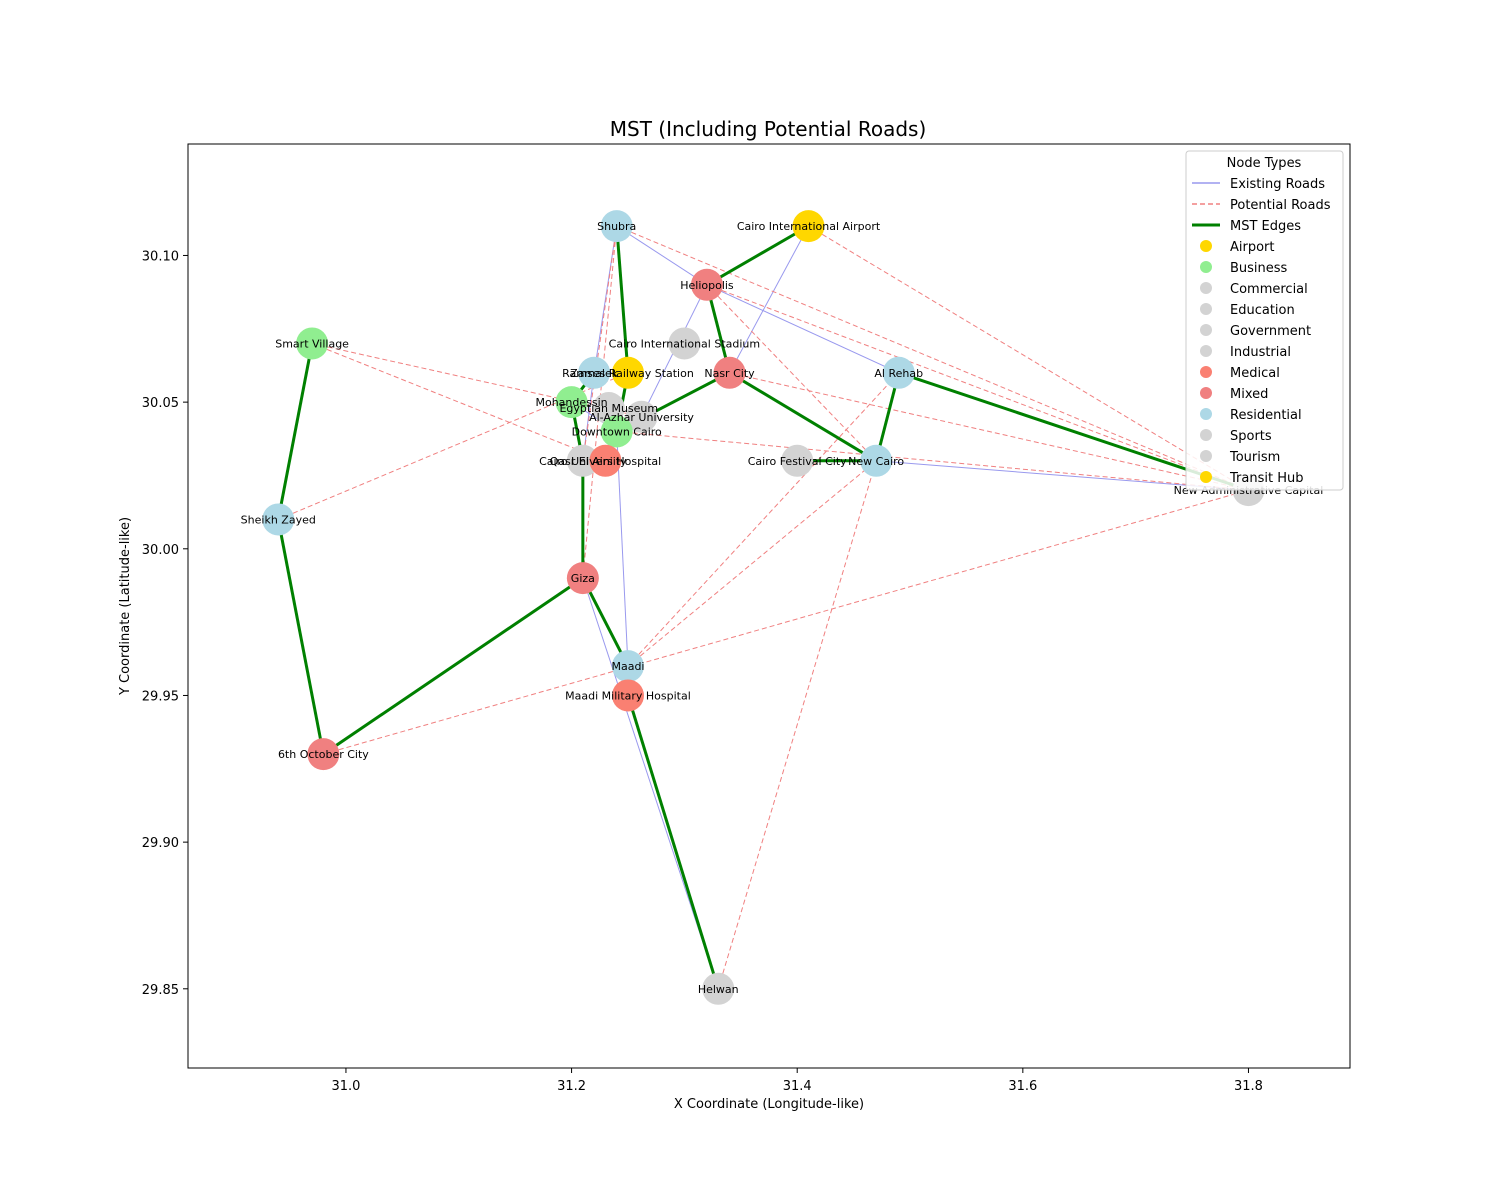 This screenshot has height=1200, width=1500. I want to click on potential-road-shubra-newcapital, so click(932, 358).